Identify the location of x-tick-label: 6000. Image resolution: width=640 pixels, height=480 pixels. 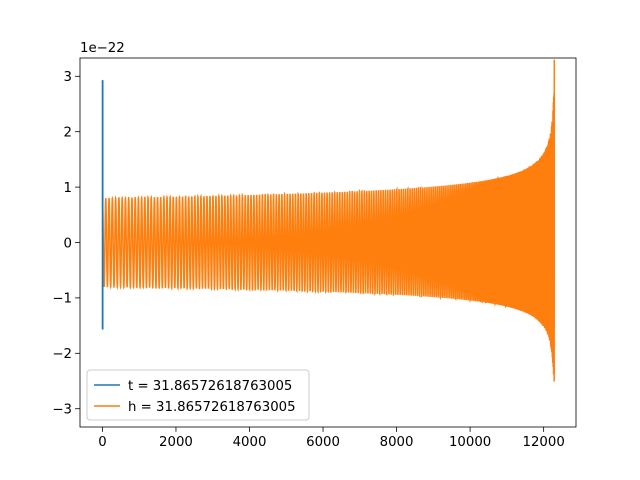
(323, 442).